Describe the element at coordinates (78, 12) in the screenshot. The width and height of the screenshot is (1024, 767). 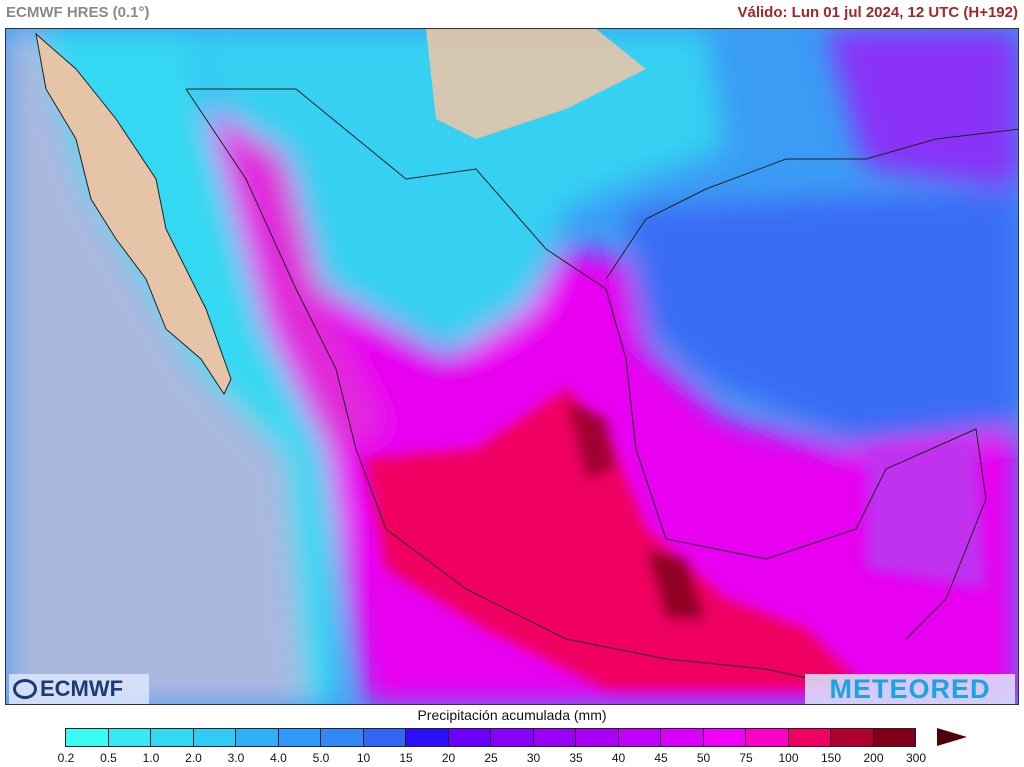
I see `model-title: ECMWF HRES (0.1°)` at that location.